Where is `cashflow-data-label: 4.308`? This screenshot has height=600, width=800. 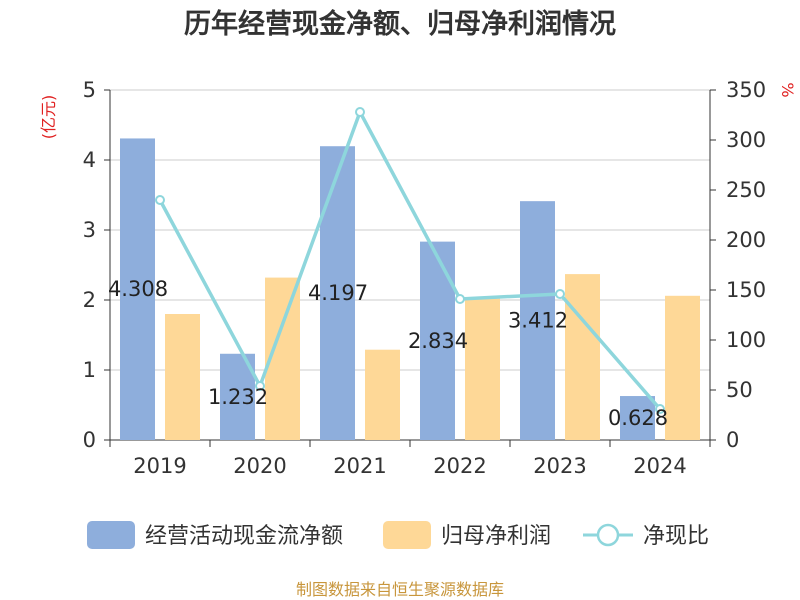 cashflow-data-label: 4.308 is located at coordinates (138, 289).